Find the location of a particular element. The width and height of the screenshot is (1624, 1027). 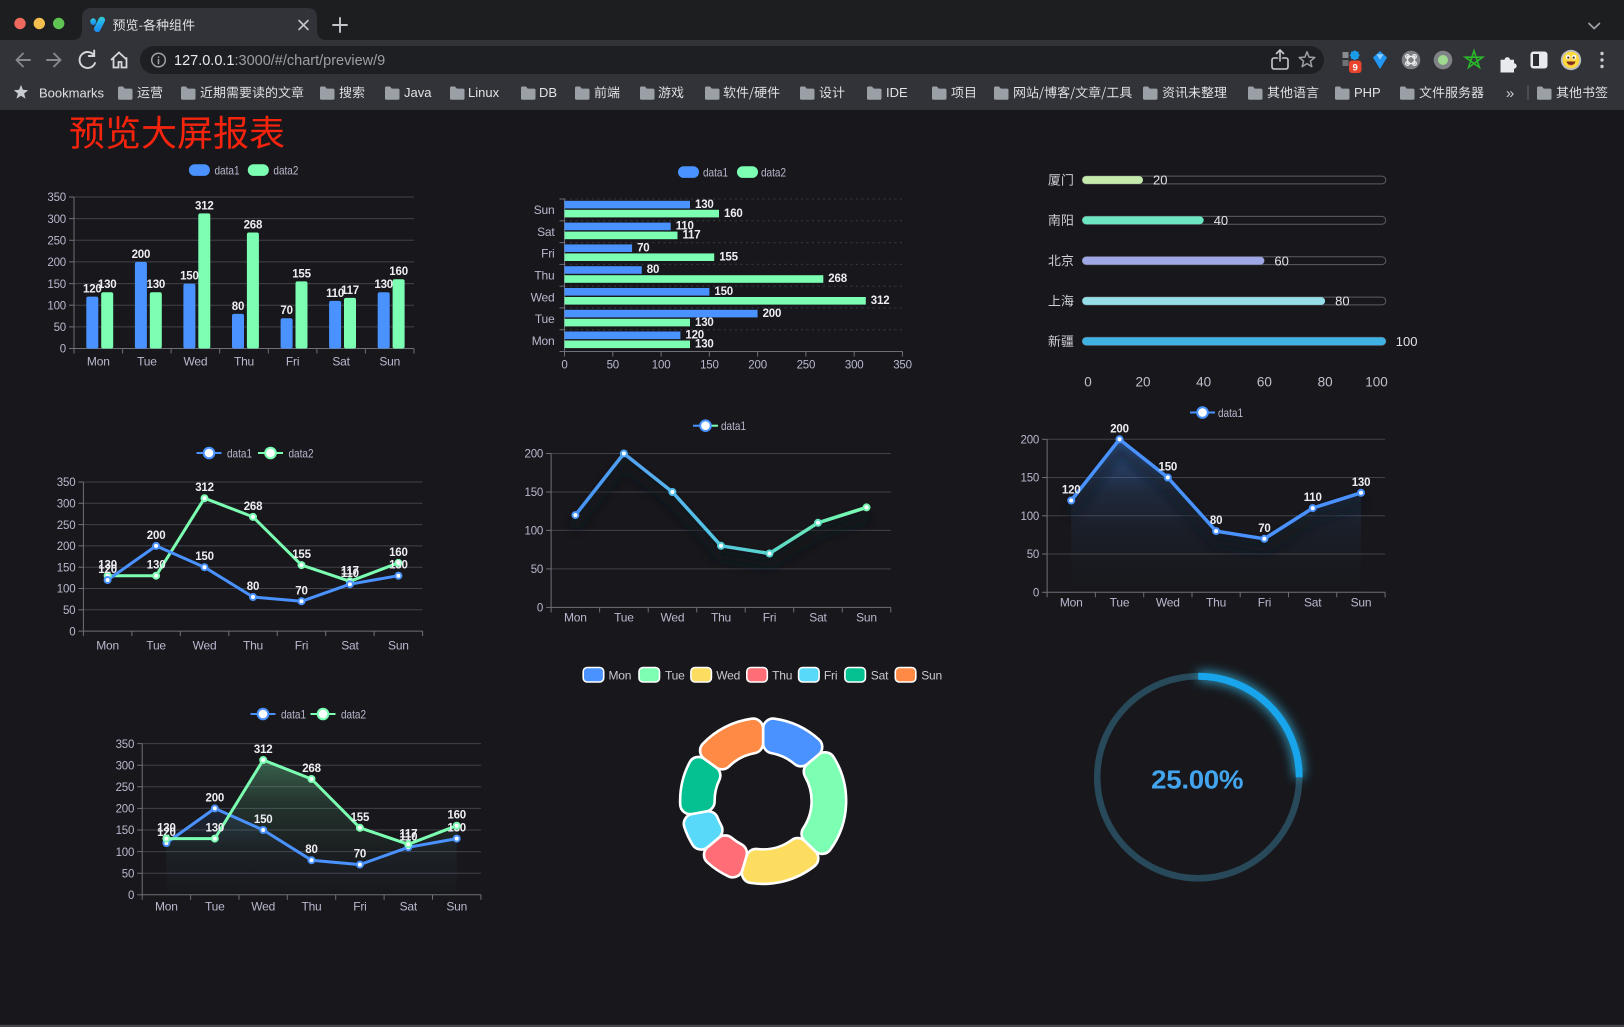

svg-text: 160 is located at coordinates (398, 553).